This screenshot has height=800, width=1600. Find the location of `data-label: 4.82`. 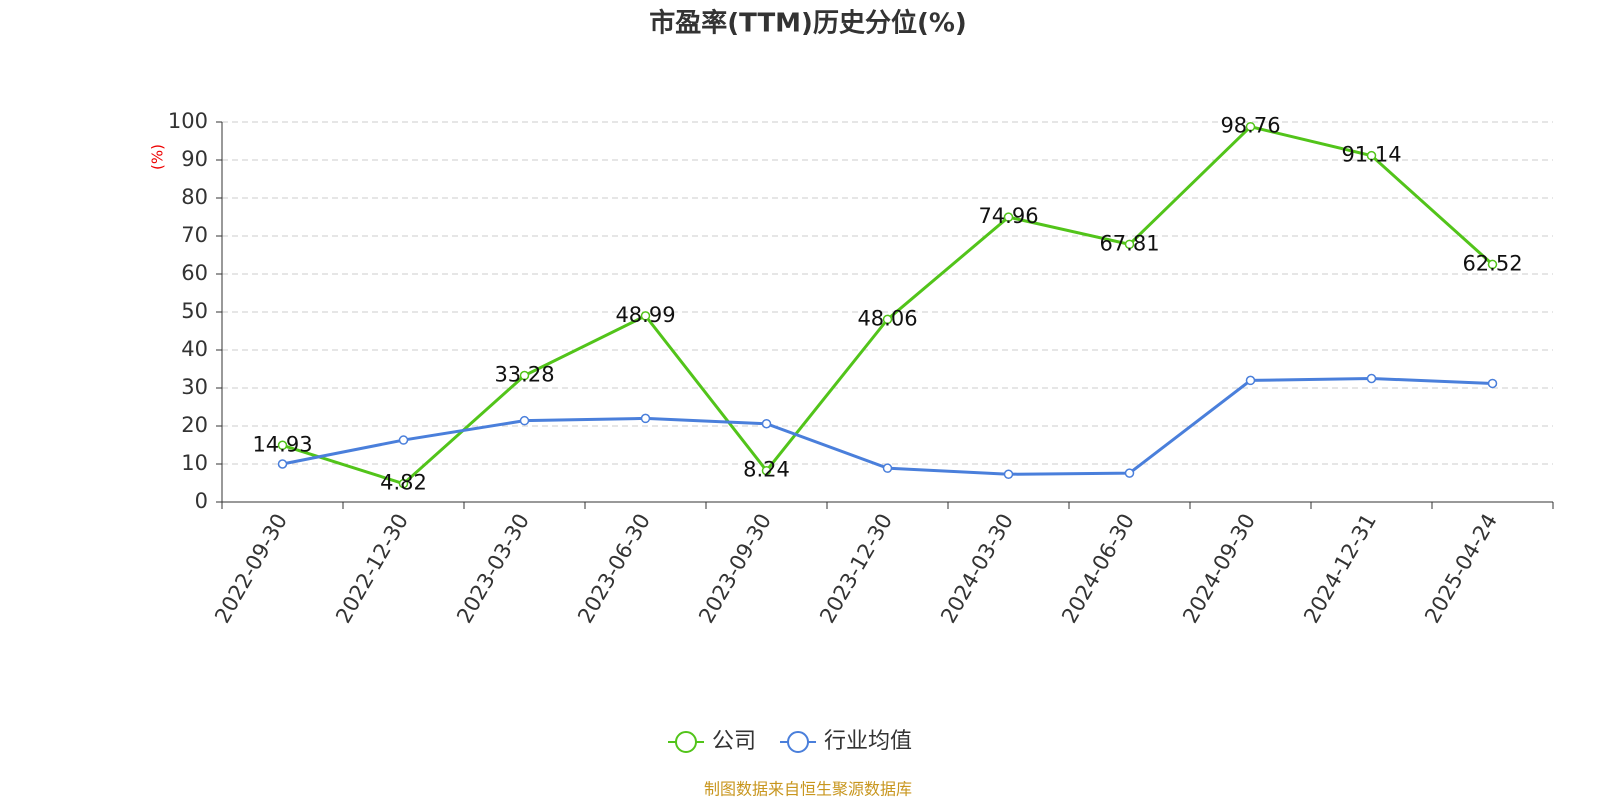

data-label: 4.82 is located at coordinates (403, 483).